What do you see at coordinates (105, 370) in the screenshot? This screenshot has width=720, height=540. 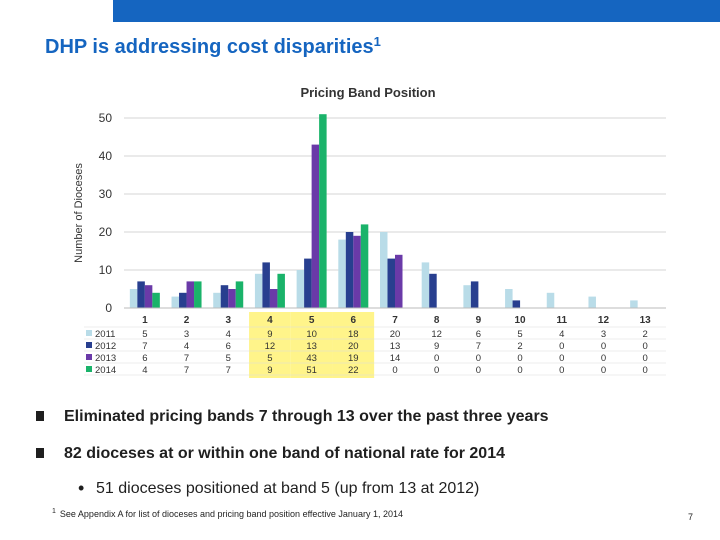 I see `legend-entry: 2014` at bounding box center [105, 370].